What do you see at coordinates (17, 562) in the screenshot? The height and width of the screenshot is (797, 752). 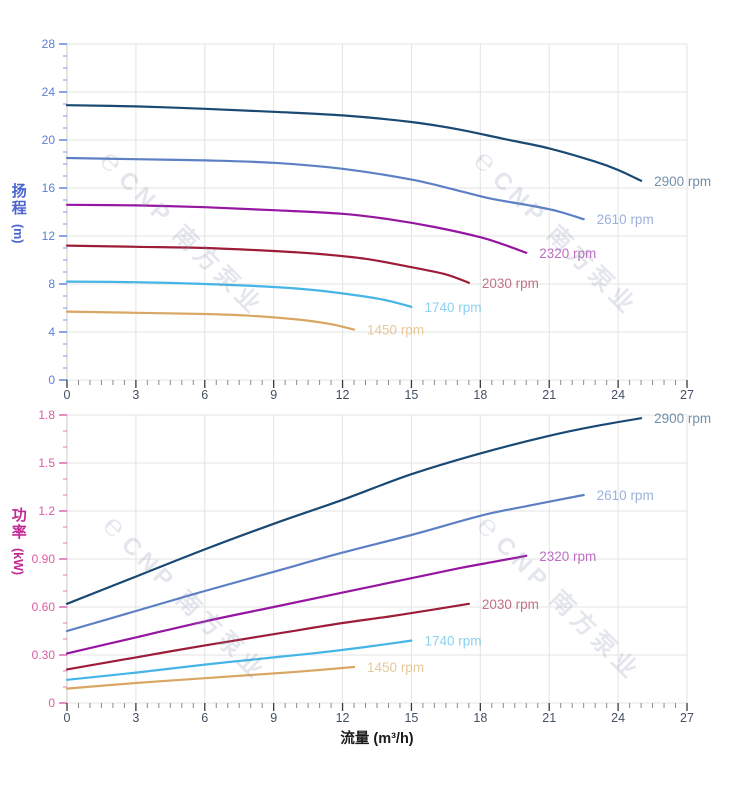 I see `power-axis-unit: (kW)` at bounding box center [17, 562].